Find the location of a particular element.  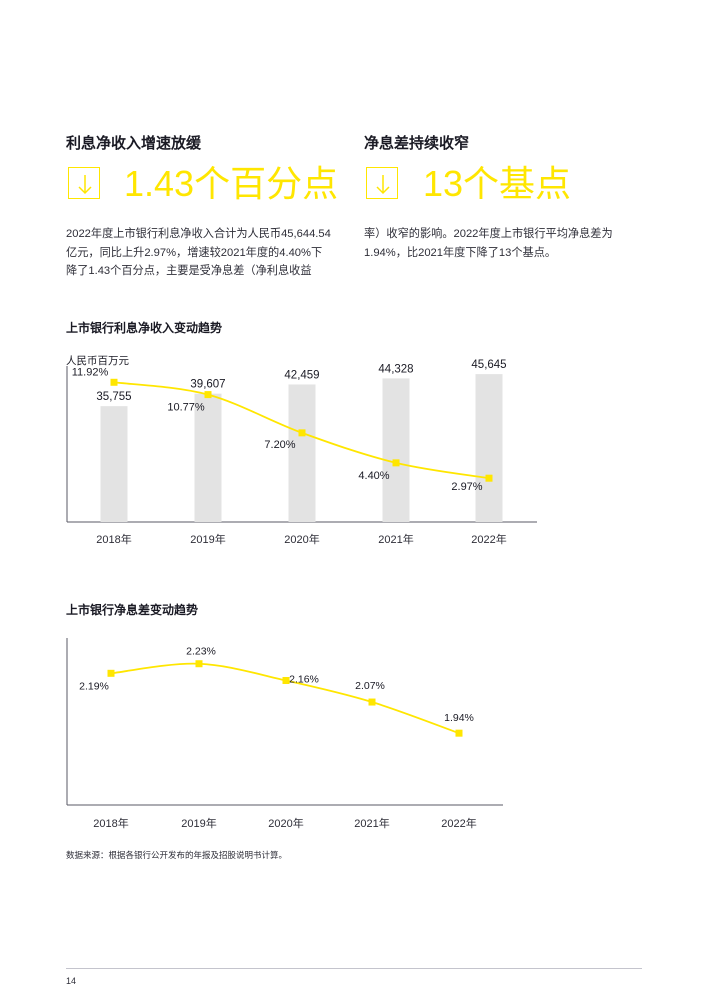

paragraph-line: 2022年度上市银行利息净收入合计为人民币45,644.54 is located at coordinates (198, 234).